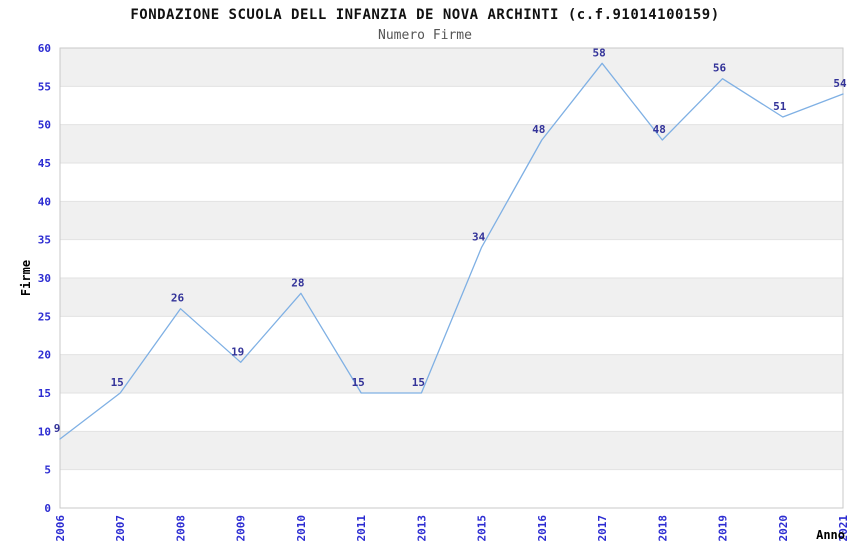 The image size is (850, 550). I want to click on x-tick-label: 2015, so click(482, 528).